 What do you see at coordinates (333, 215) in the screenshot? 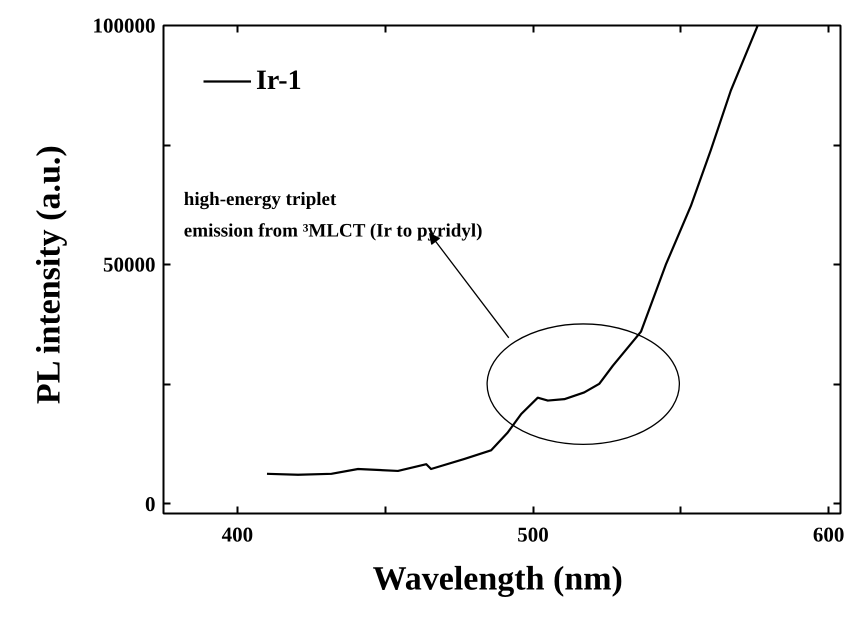
I see `annotation: high-energy triplet emission from ³MLCT (Ir to pyridyl)` at bounding box center [333, 215].